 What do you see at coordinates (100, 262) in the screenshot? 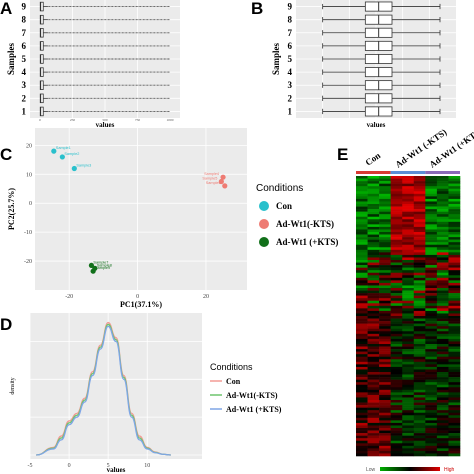
I see `panel-c-point-label-sample7: Sample7` at bounding box center [100, 262].